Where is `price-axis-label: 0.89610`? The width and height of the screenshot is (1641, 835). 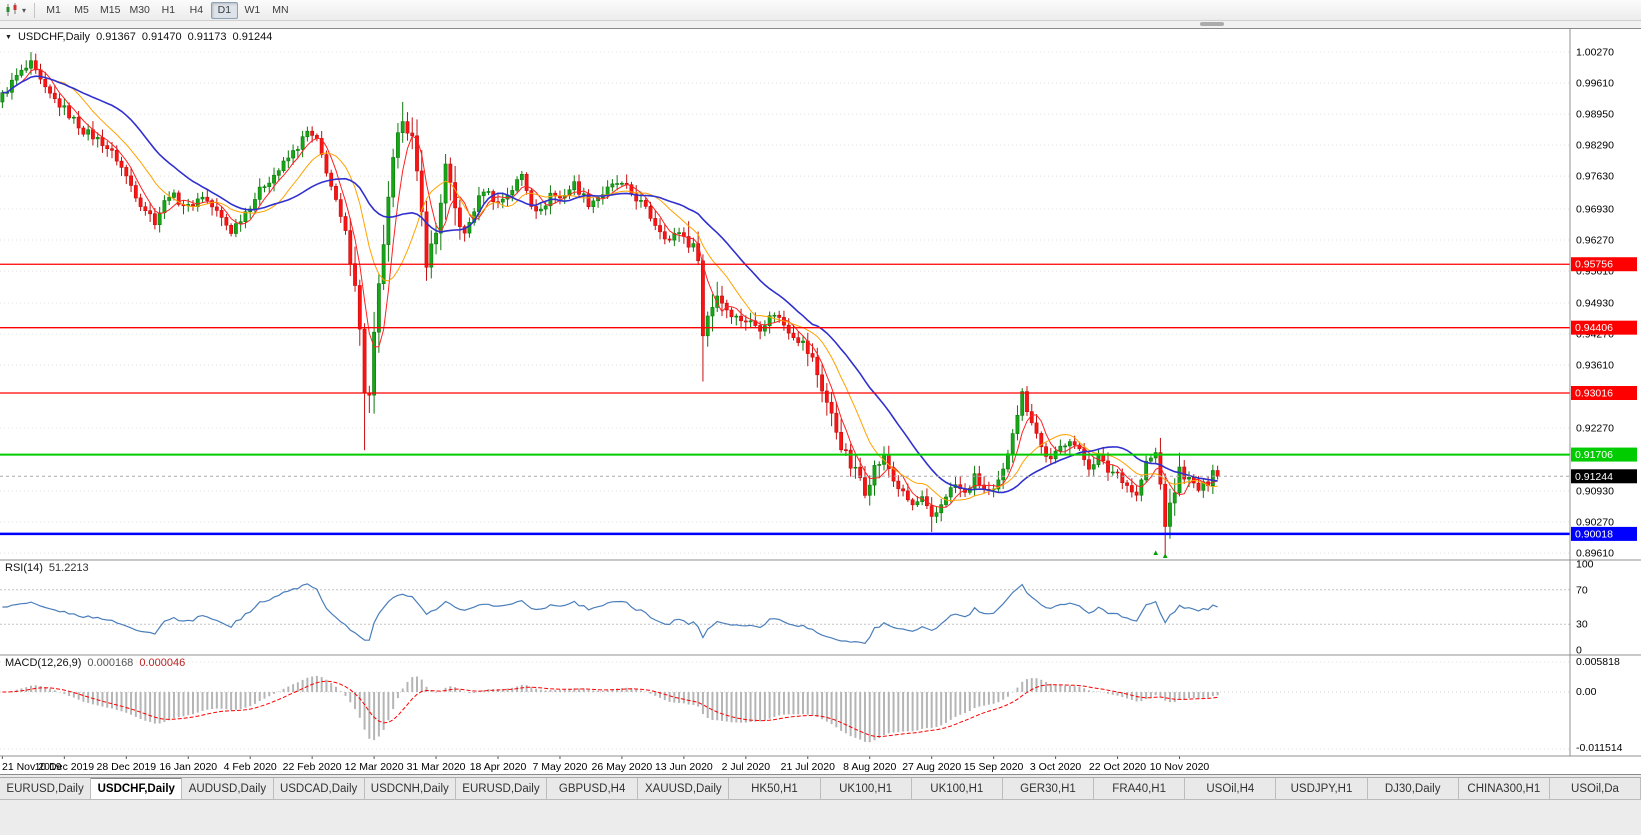 price-axis-label: 0.89610 is located at coordinates (1595, 554).